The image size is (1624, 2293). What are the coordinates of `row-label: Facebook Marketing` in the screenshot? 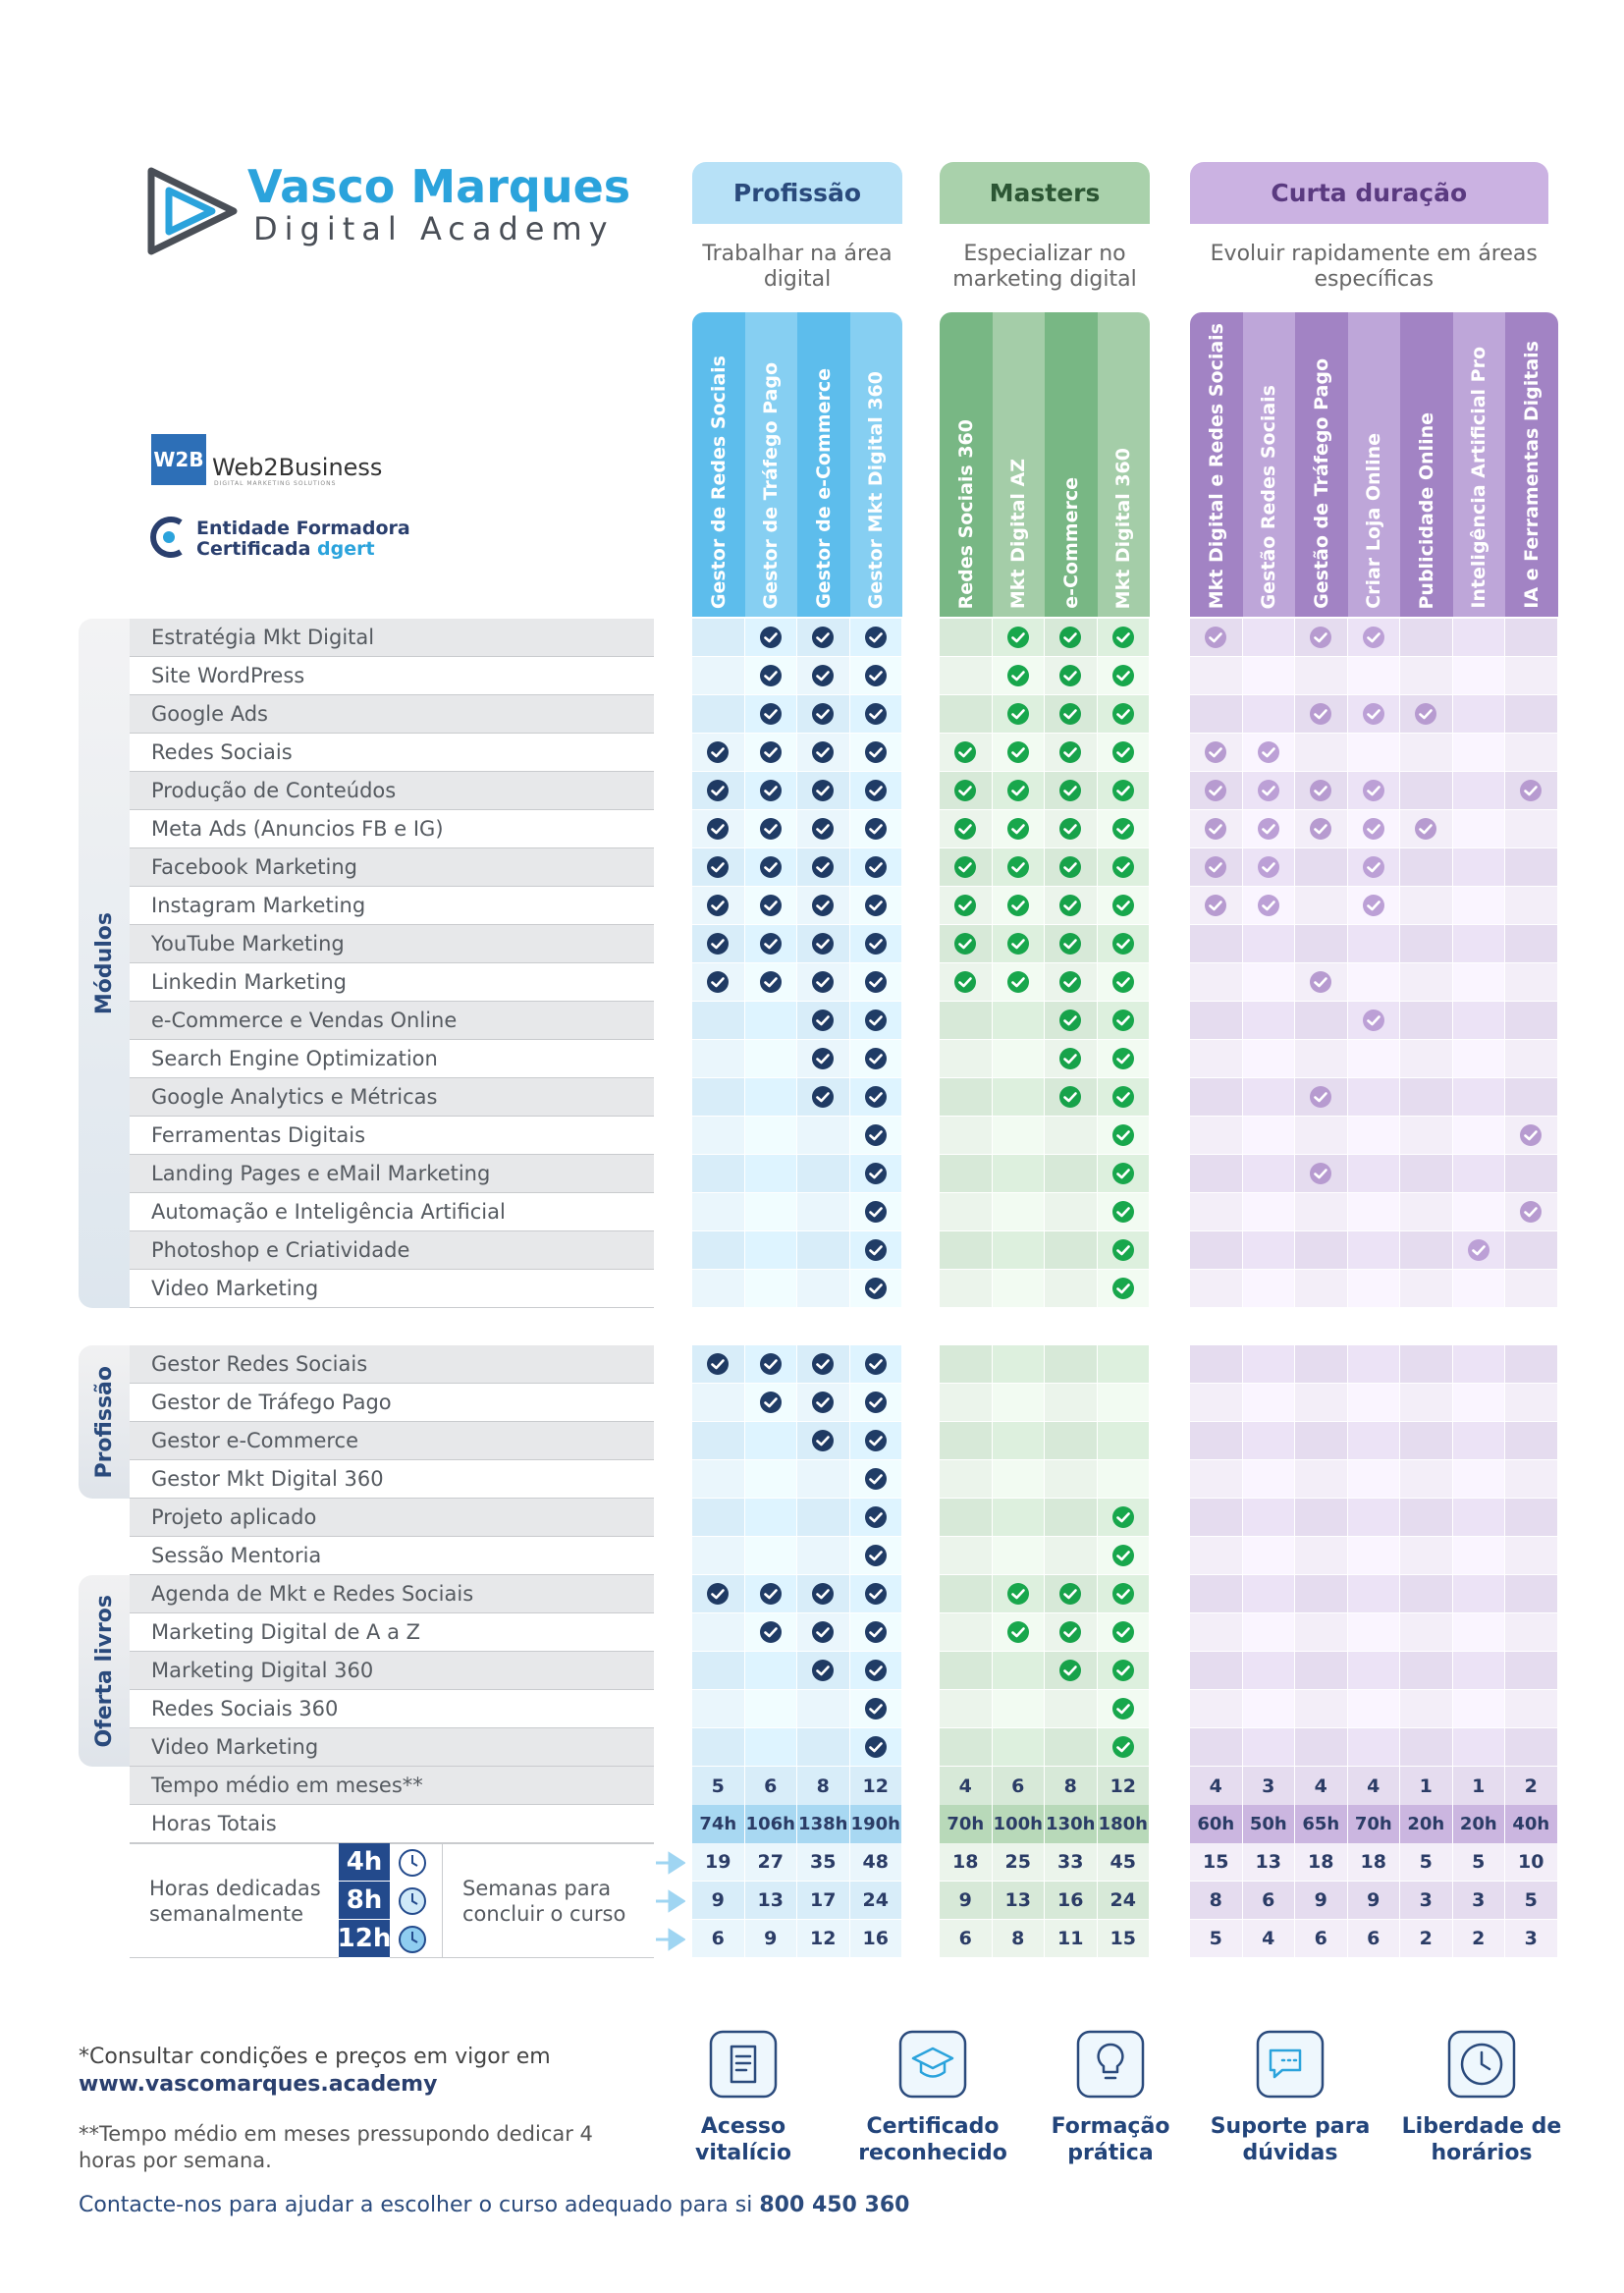 It's located at (392, 867).